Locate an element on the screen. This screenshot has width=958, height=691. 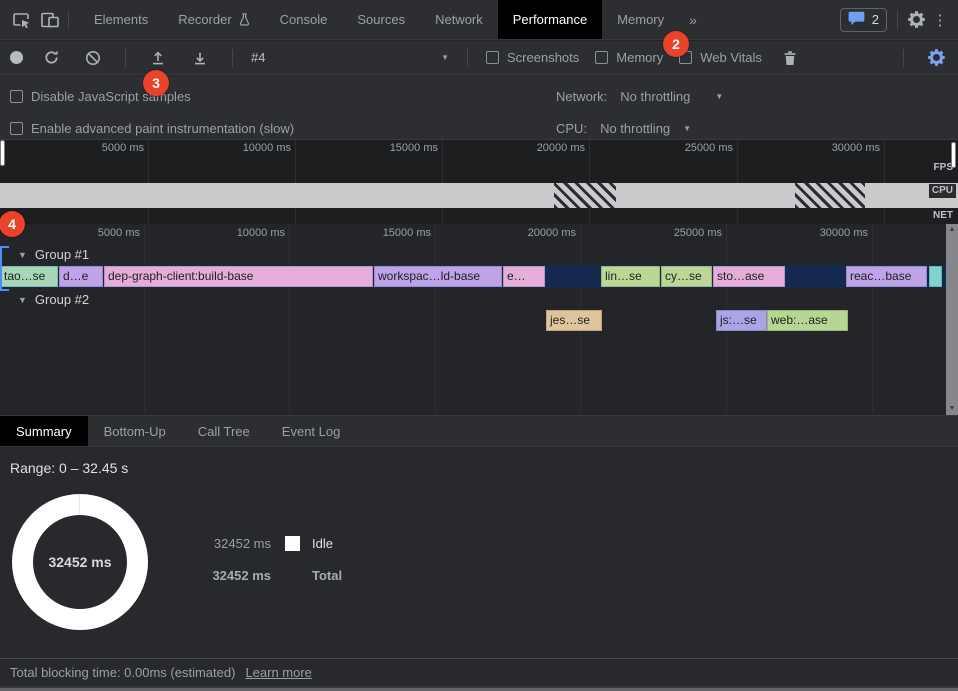
scroll-down-icon: ▼ is located at coordinates (952, 408).